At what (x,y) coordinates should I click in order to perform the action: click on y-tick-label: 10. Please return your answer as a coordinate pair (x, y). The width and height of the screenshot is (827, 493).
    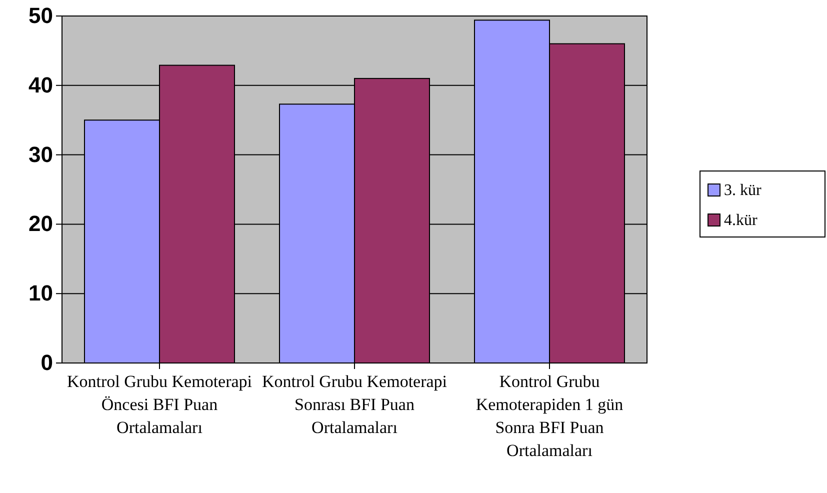
    Looking at the image, I should click on (40, 293).